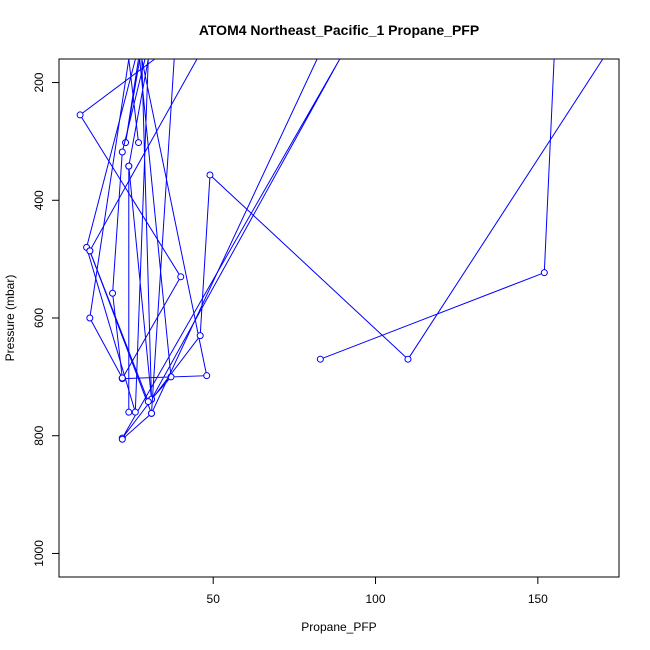 This screenshot has width=650, height=650. Describe the element at coordinates (339, 30) in the screenshot. I see `chart-title: ATOM4 Northeast_Pacific_1 Propane_PFP` at that location.